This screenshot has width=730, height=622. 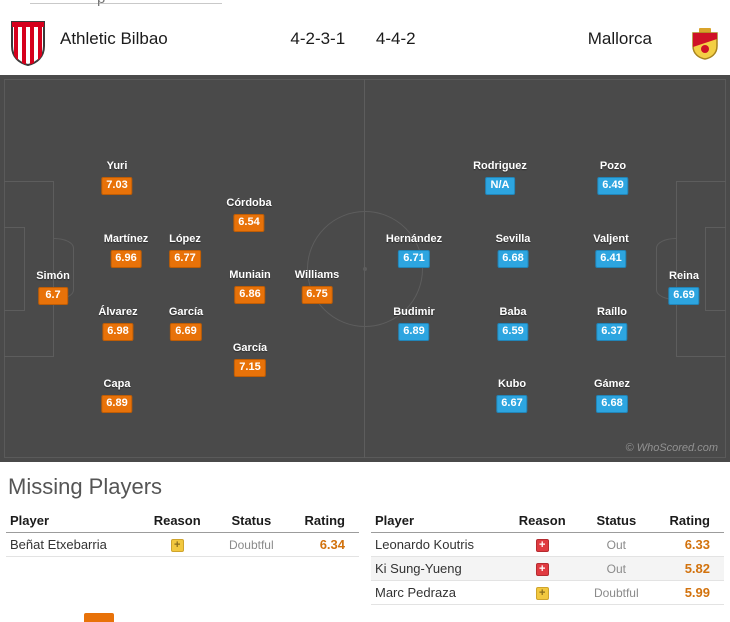 I want to click on player-name: Hernández, so click(x=414, y=239).